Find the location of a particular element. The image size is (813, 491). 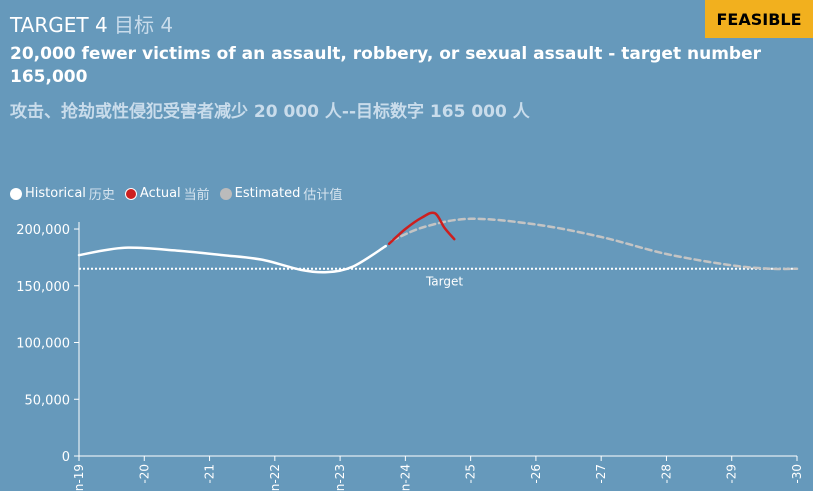

x-tick-label: -21 is located at coordinates (210, 474).